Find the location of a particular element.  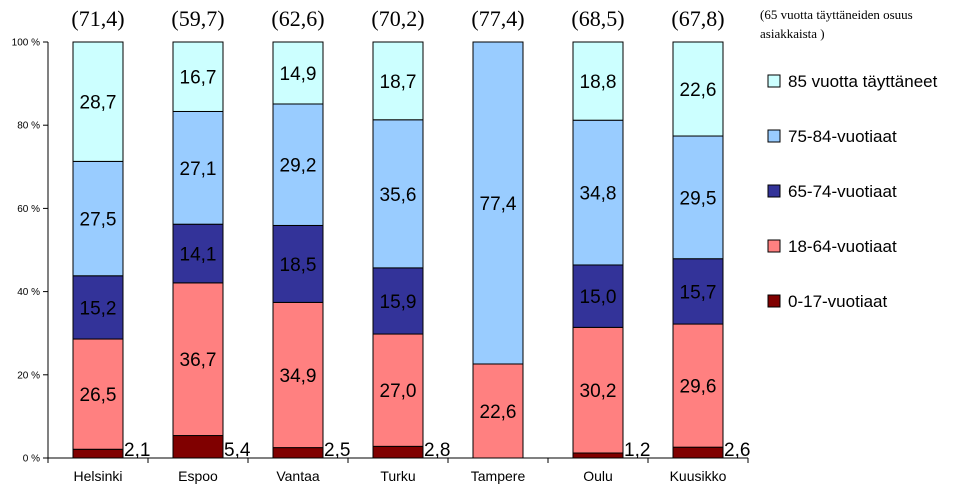

data-label: 26,5 is located at coordinates (98, 395).